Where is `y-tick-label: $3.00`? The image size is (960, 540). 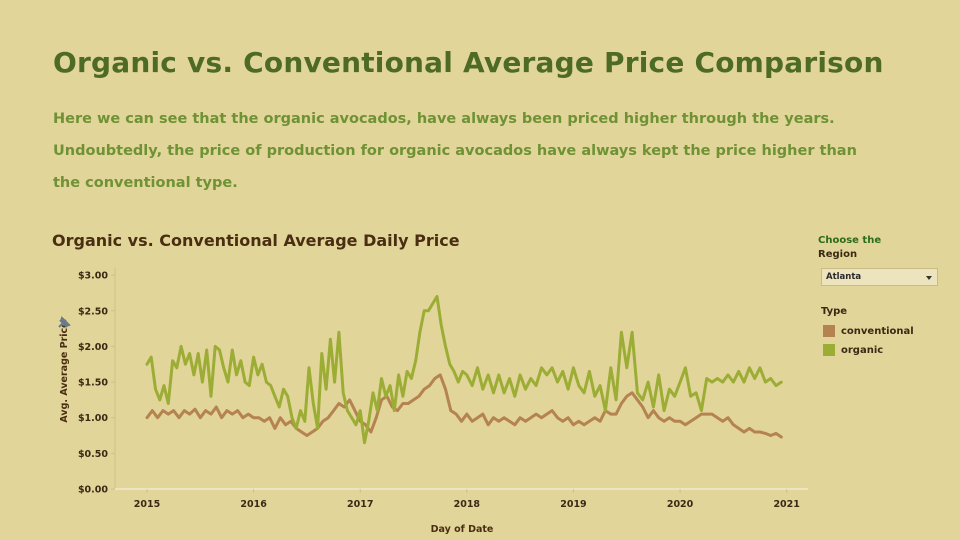 y-tick-label: $3.00 is located at coordinates (93, 276).